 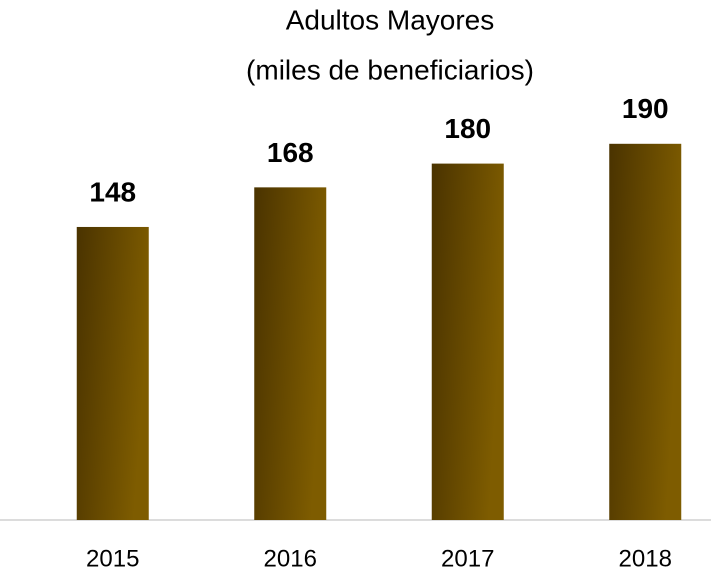 I want to click on chart-subtitle: (miles de beneficiarios), so click(x=390, y=69).